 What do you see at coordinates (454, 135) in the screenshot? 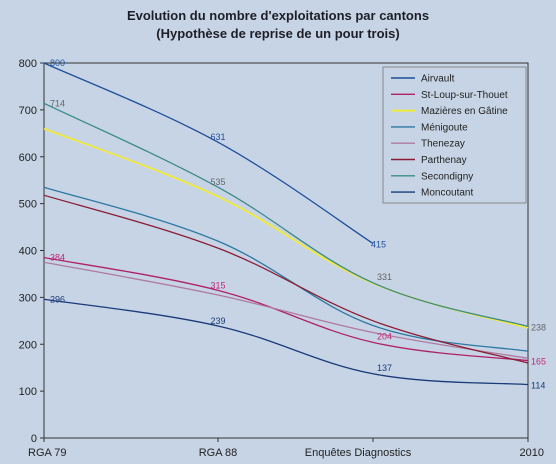
I see `legend-box` at bounding box center [454, 135].